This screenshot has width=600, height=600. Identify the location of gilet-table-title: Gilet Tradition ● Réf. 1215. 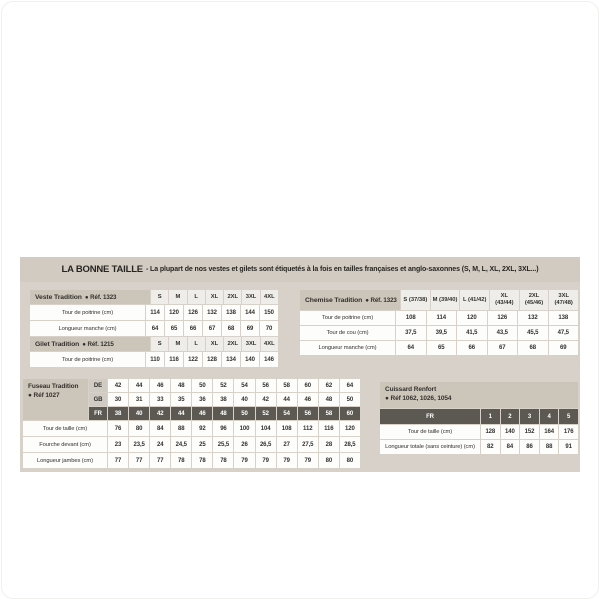
(90, 344).